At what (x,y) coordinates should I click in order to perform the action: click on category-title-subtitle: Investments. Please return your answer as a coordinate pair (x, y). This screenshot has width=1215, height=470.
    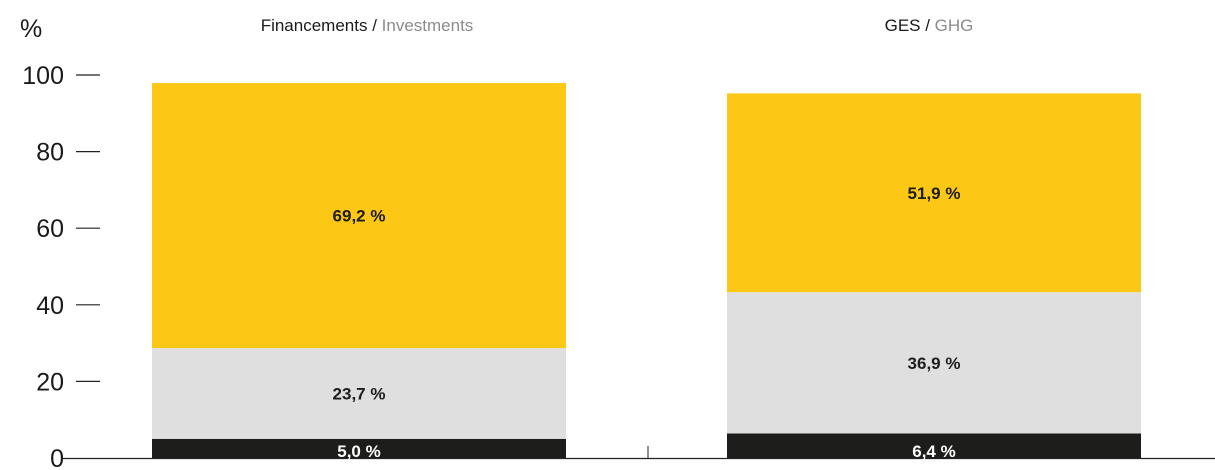
    Looking at the image, I should click on (428, 25).